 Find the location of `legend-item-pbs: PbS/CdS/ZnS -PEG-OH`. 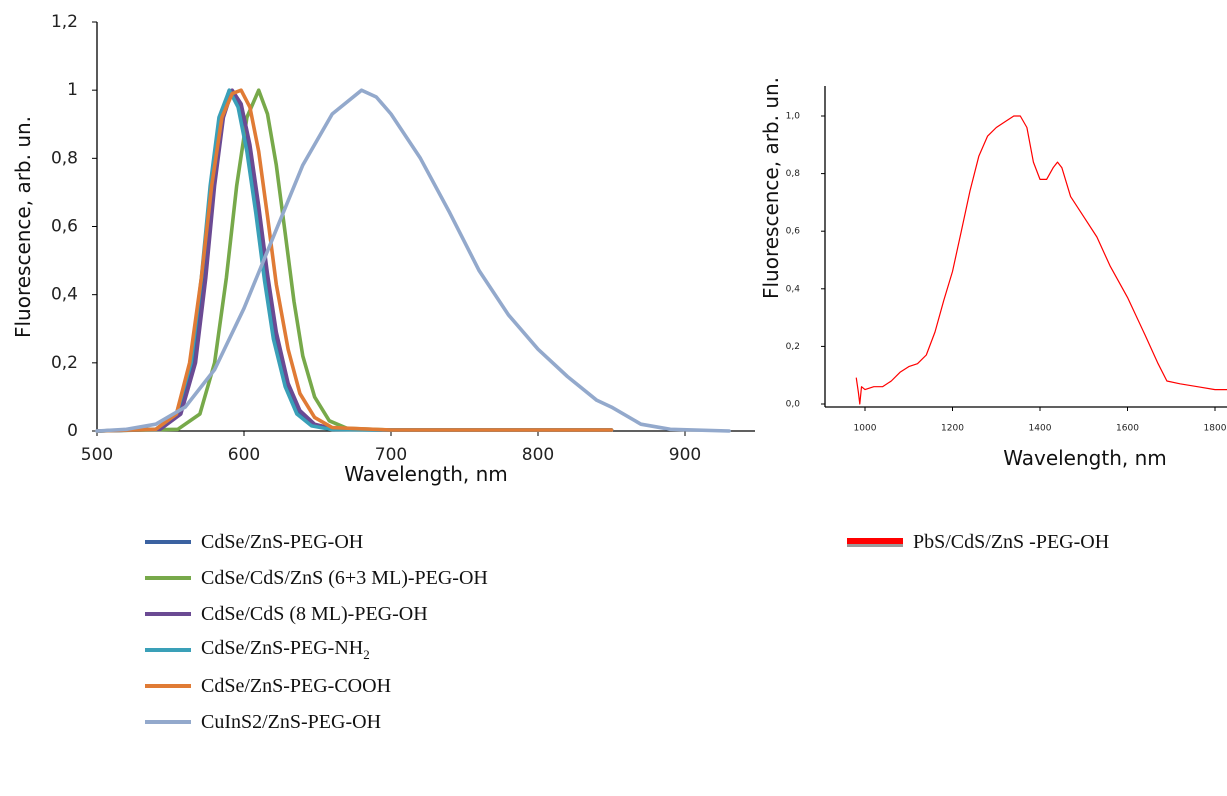

legend-item-pbs: PbS/CdS/ZnS -PEG-OH is located at coordinates (978, 542).